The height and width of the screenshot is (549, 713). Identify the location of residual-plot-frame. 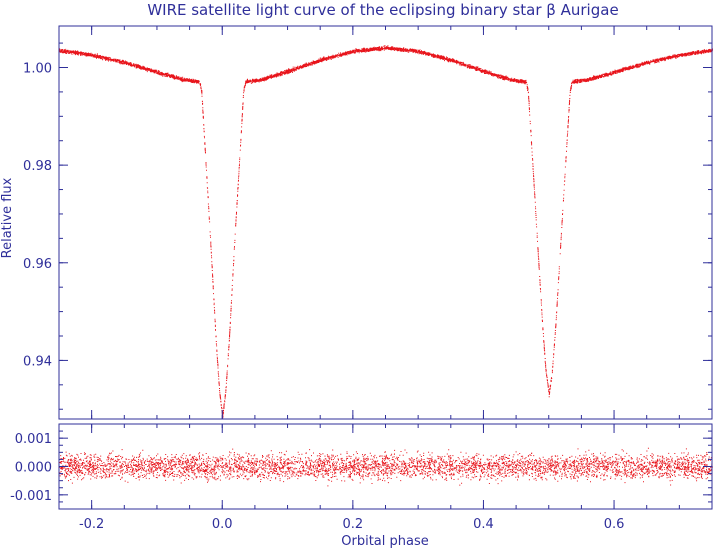
(385, 466).